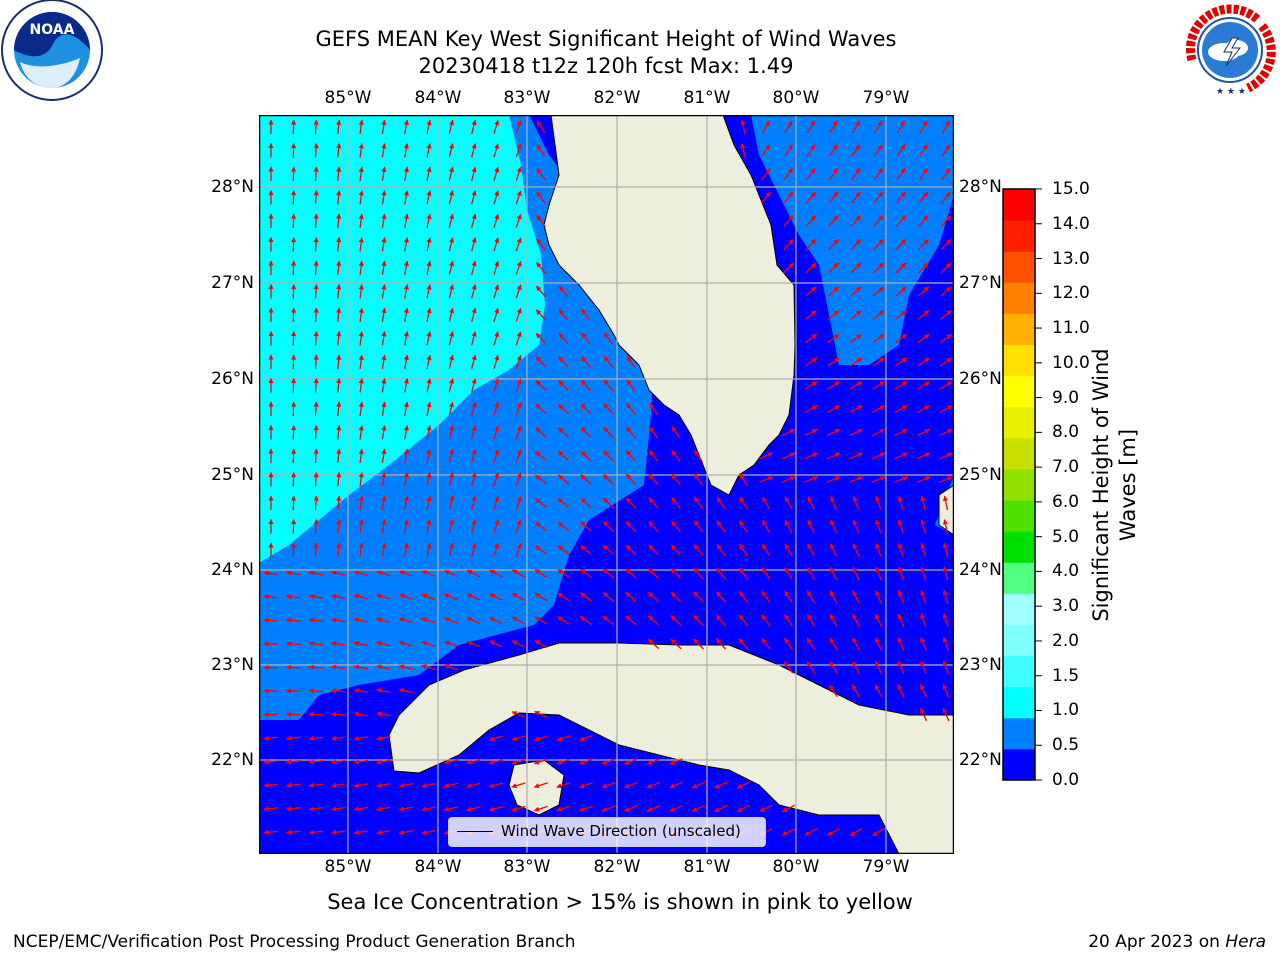 This screenshot has height=960, width=1280. What do you see at coordinates (1071, 258) in the screenshot?
I see `colorbar-tick-label: 13.0` at bounding box center [1071, 258].